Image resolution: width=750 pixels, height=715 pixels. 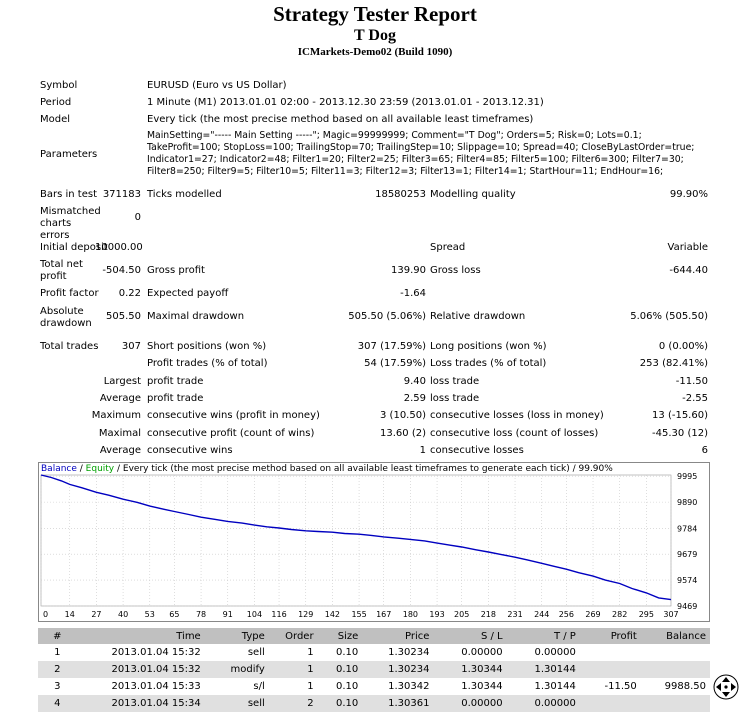 I want to click on x-tick-label: 27, so click(x=96, y=614).